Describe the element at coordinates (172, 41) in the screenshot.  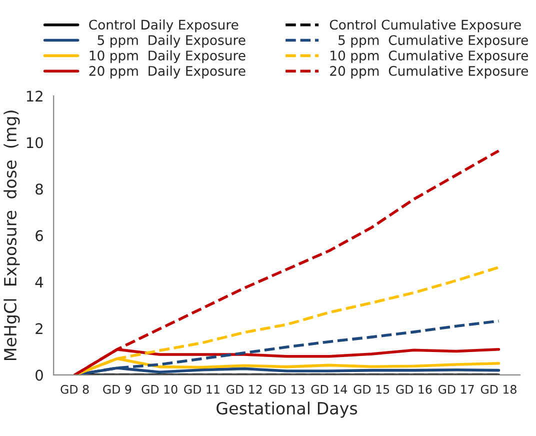
I see `legend-label: 5 ppm Daily Exposure` at that location.